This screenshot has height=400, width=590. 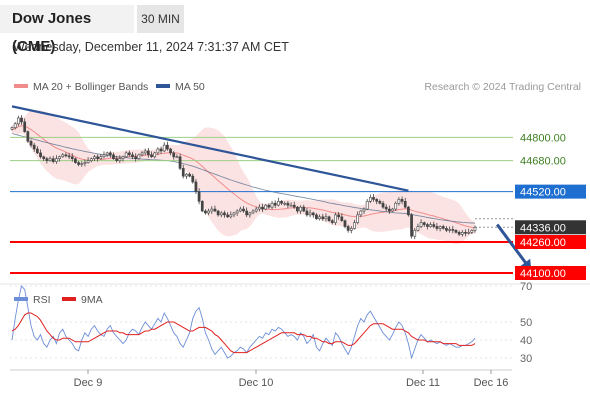 What do you see at coordinates (491, 383) in the screenshot?
I see `x-tick-label: Dec 16` at bounding box center [491, 383].